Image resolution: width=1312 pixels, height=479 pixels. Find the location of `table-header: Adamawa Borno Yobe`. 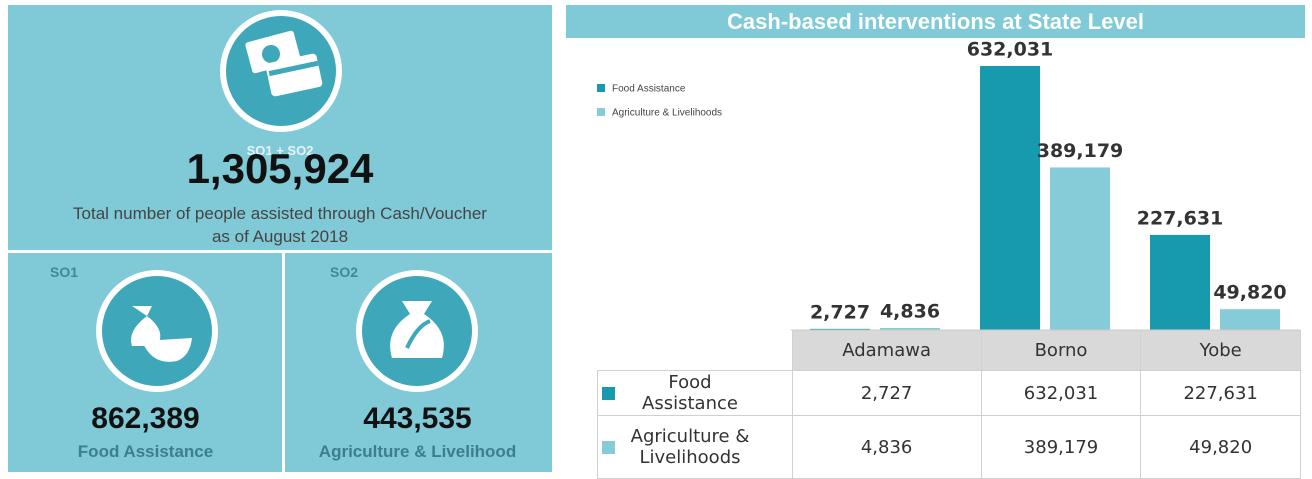

table-header: Adamawa Borno Yobe is located at coordinates (949, 350).